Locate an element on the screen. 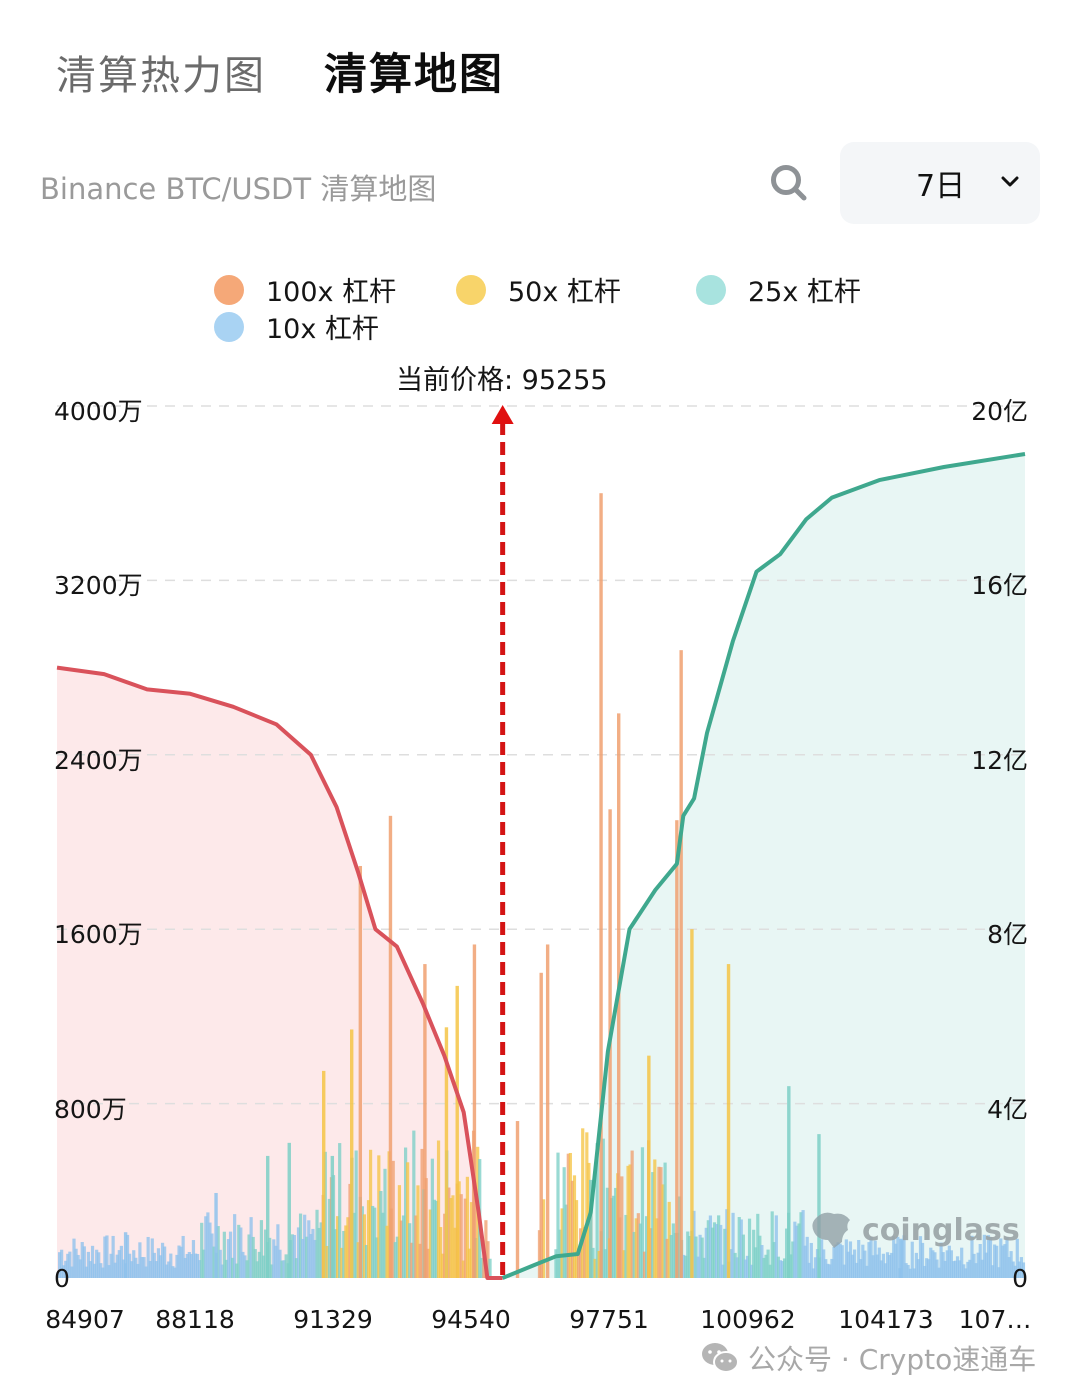 This screenshot has width=1080, height=1398. period-select: 7日 is located at coordinates (940, 183).